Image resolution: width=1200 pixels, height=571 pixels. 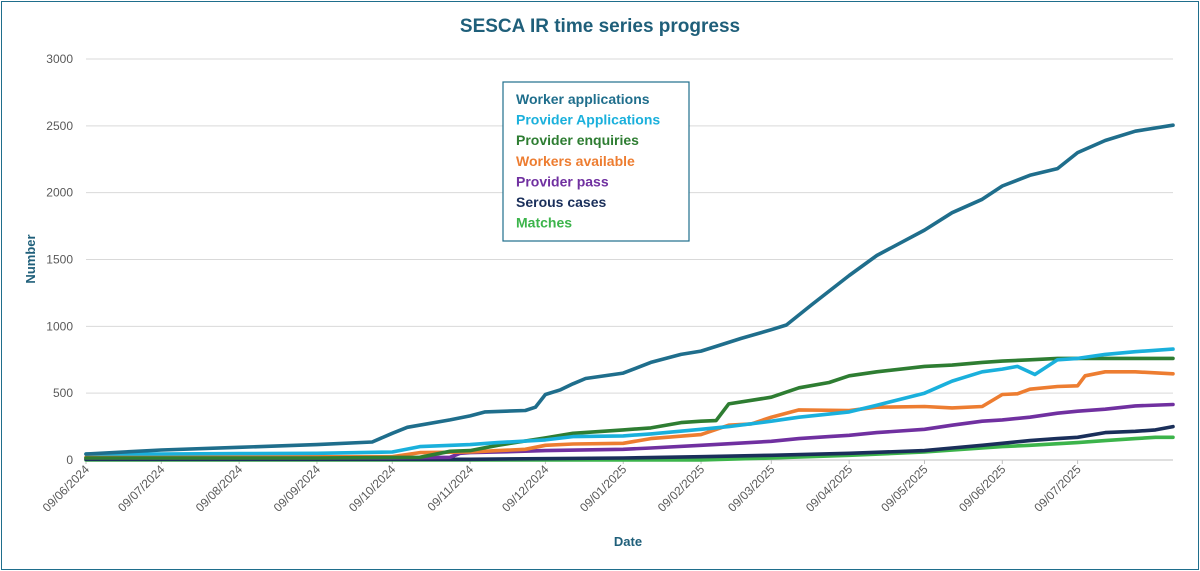 I want to click on legend-item-serous-cases: Serous cases, so click(x=561, y=202).